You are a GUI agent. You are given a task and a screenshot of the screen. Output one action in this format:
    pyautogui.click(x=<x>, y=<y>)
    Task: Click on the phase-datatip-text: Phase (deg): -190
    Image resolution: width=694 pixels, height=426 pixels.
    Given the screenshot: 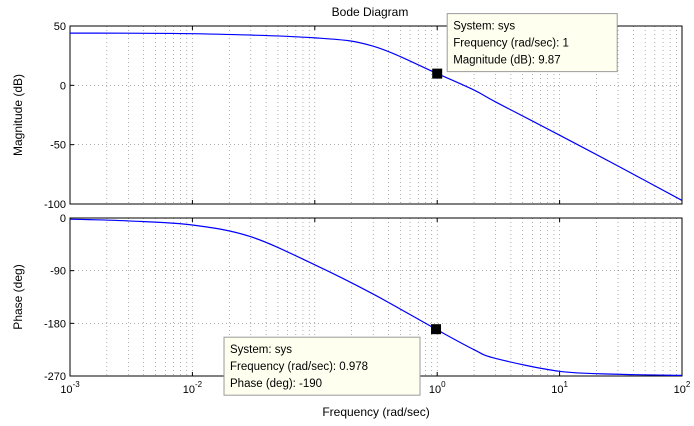 What is the action you would take?
    pyautogui.click(x=276, y=384)
    